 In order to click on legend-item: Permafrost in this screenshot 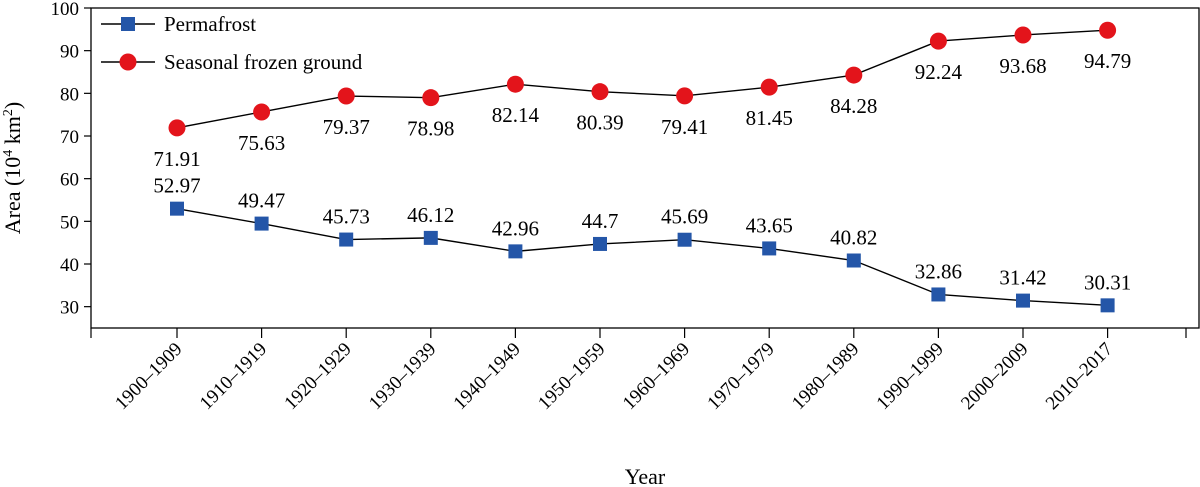, I will do `click(178, 24)`.